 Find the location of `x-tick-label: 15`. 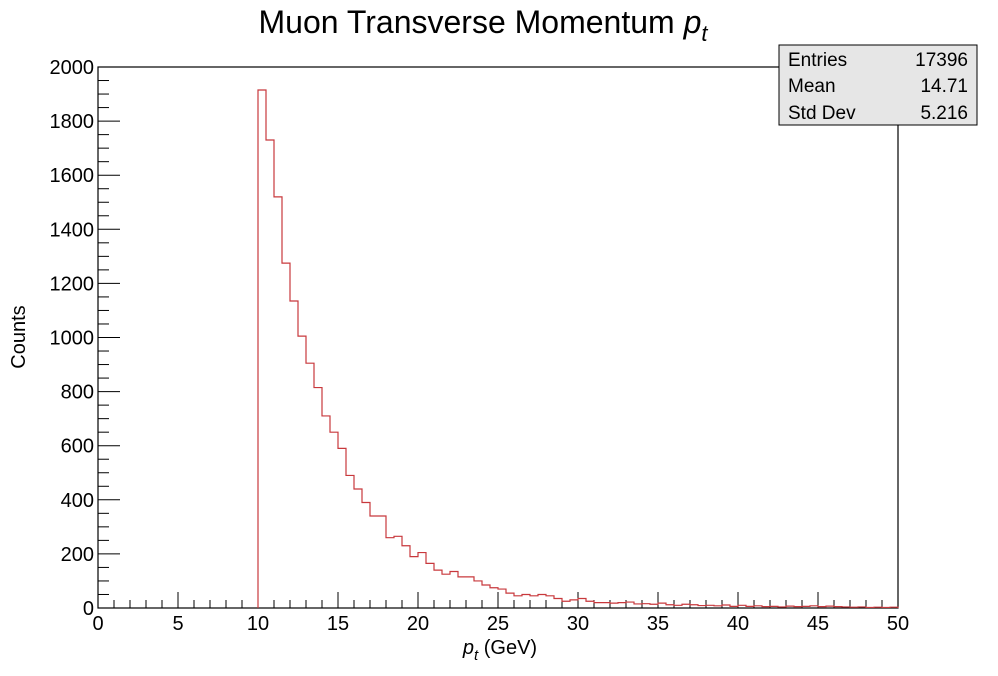

x-tick-label: 15 is located at coordinates (338, 624).